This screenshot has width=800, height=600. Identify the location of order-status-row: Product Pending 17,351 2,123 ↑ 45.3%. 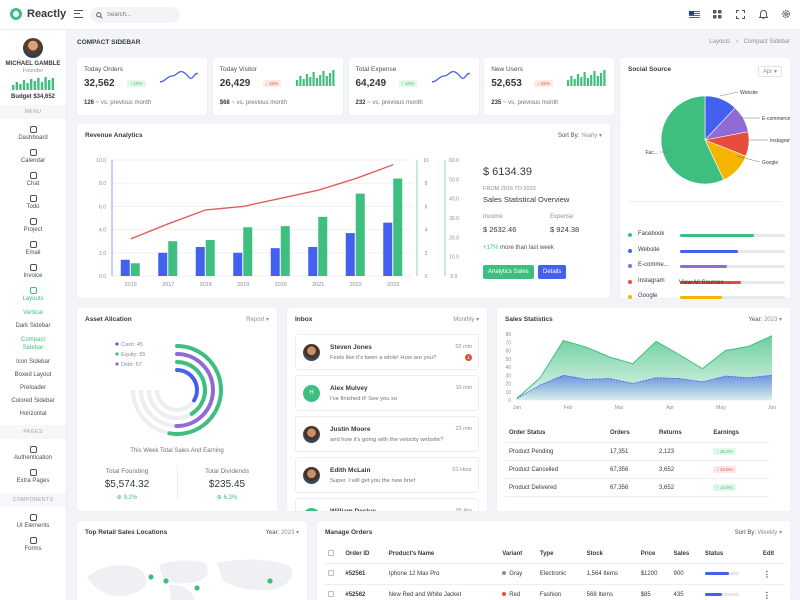
(637, 451).